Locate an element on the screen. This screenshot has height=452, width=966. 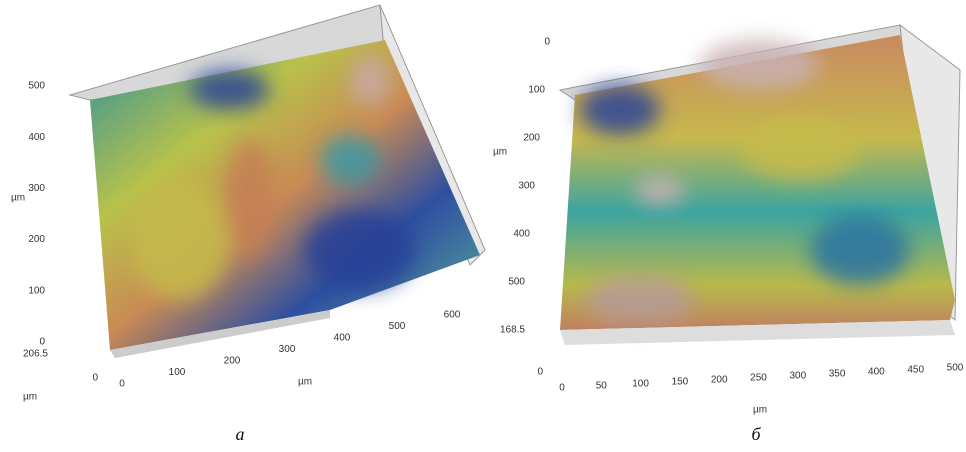
panel-label: б is located at coordinates (756, 434).